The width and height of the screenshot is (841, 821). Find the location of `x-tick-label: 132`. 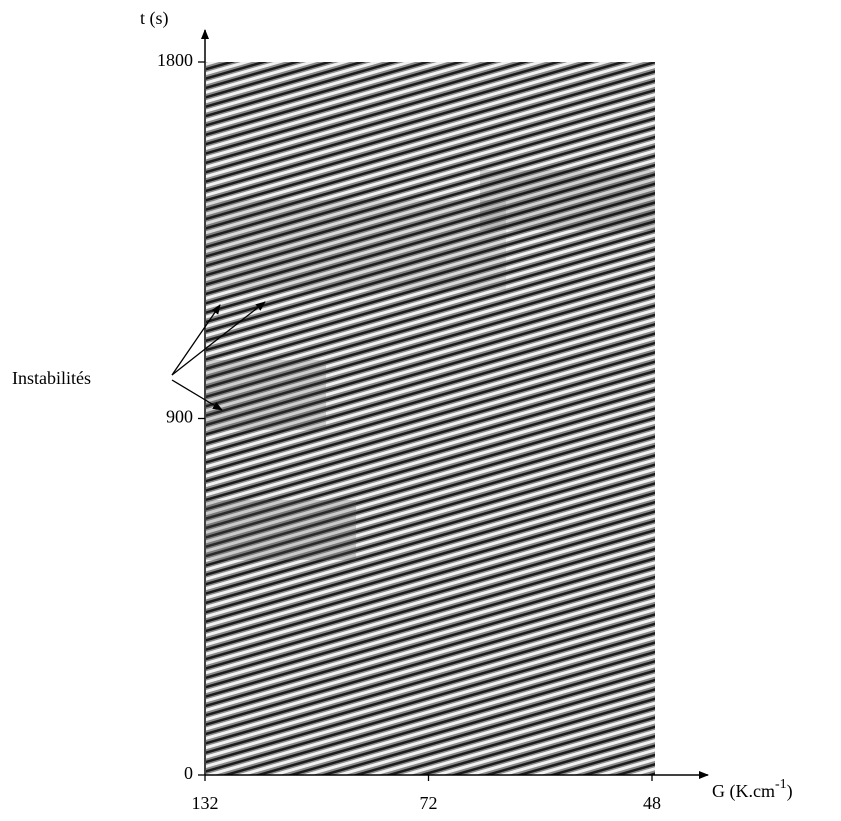

x-tick-label: 132 is located at coordinates (205, 803).